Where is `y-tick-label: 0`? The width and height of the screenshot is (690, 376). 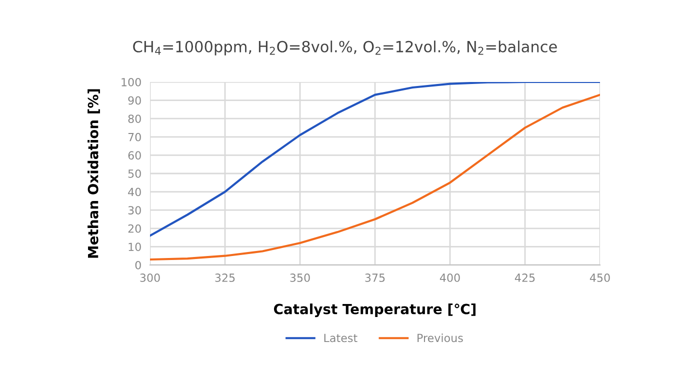
y-tick-label: 0 is located at coordinates (138, 265).